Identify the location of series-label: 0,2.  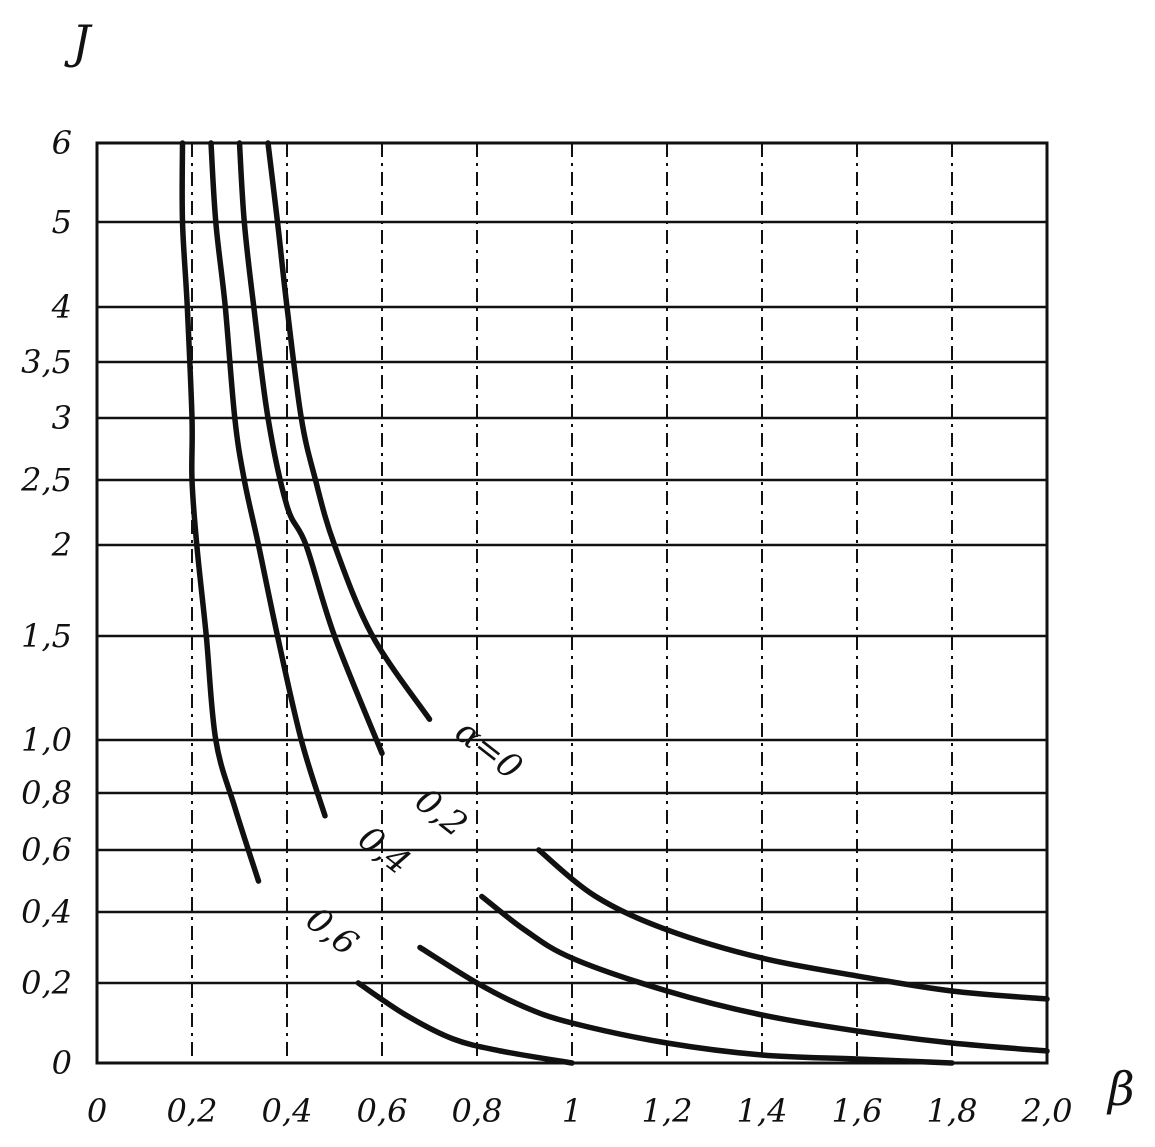
(440, 812).